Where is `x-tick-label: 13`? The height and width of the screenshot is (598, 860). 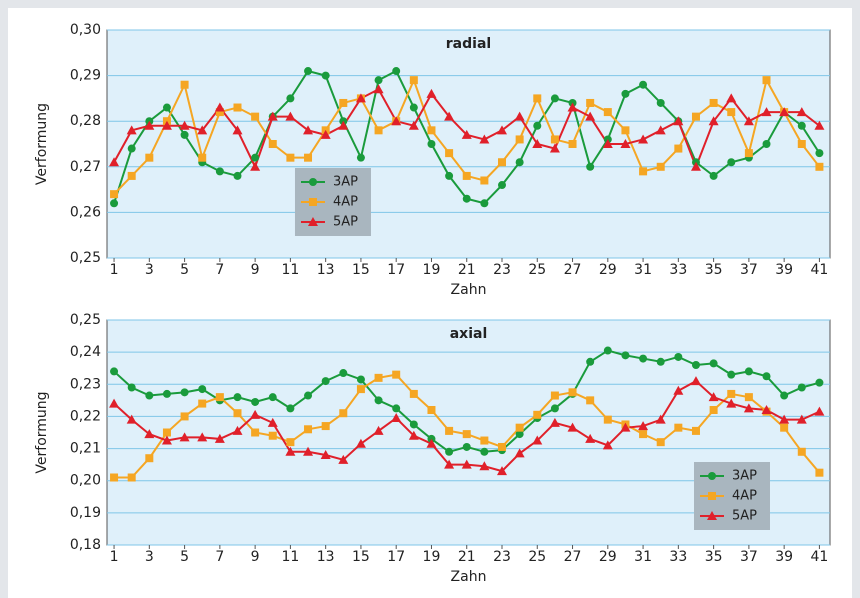 x-tick-label: 13 is located at coordinates (326, 557).